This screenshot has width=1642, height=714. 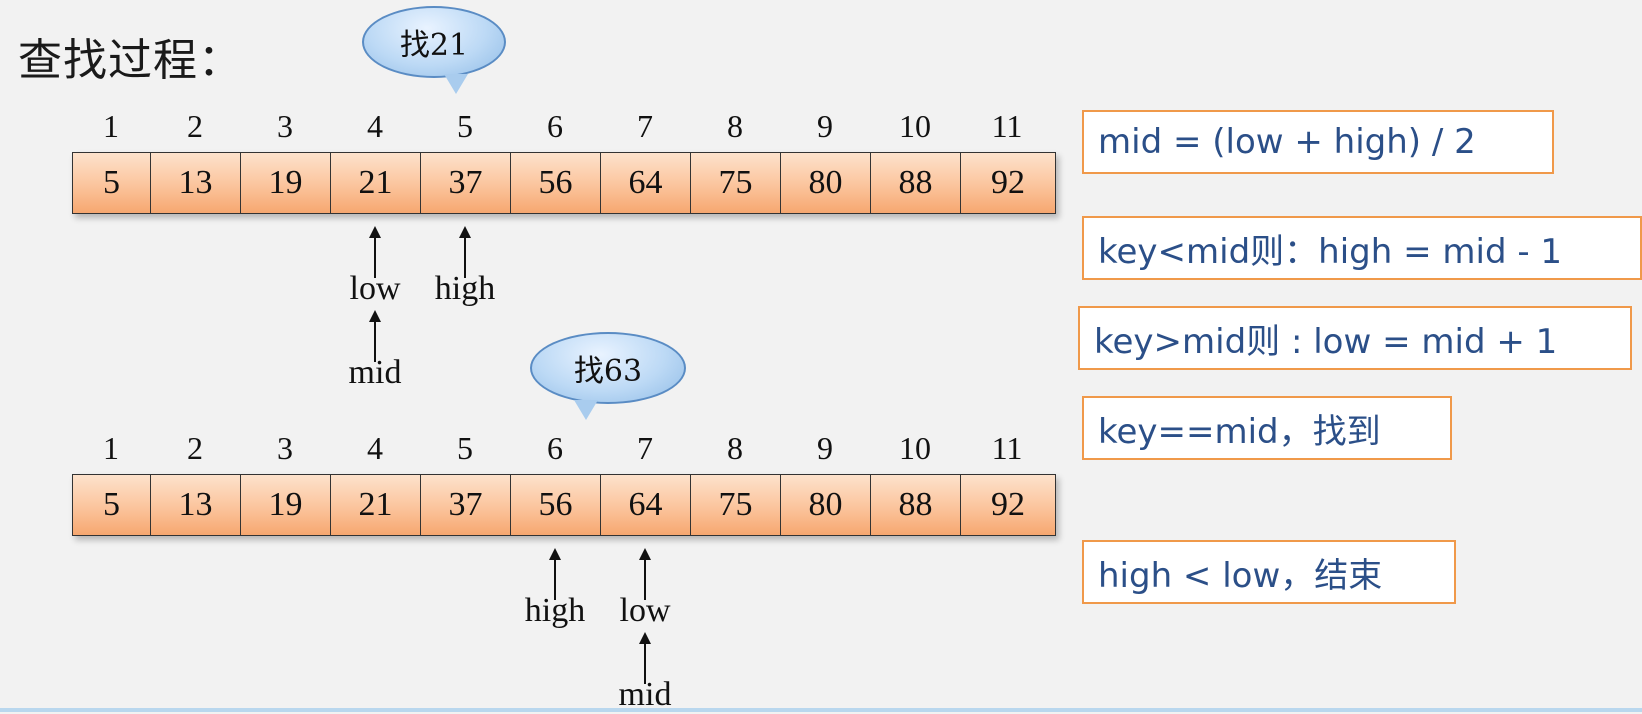 What do you see at coordinates (608, 371) in the screenshot?
I see `search2-bubble-text: 找63` at bounding box center [608, 371].